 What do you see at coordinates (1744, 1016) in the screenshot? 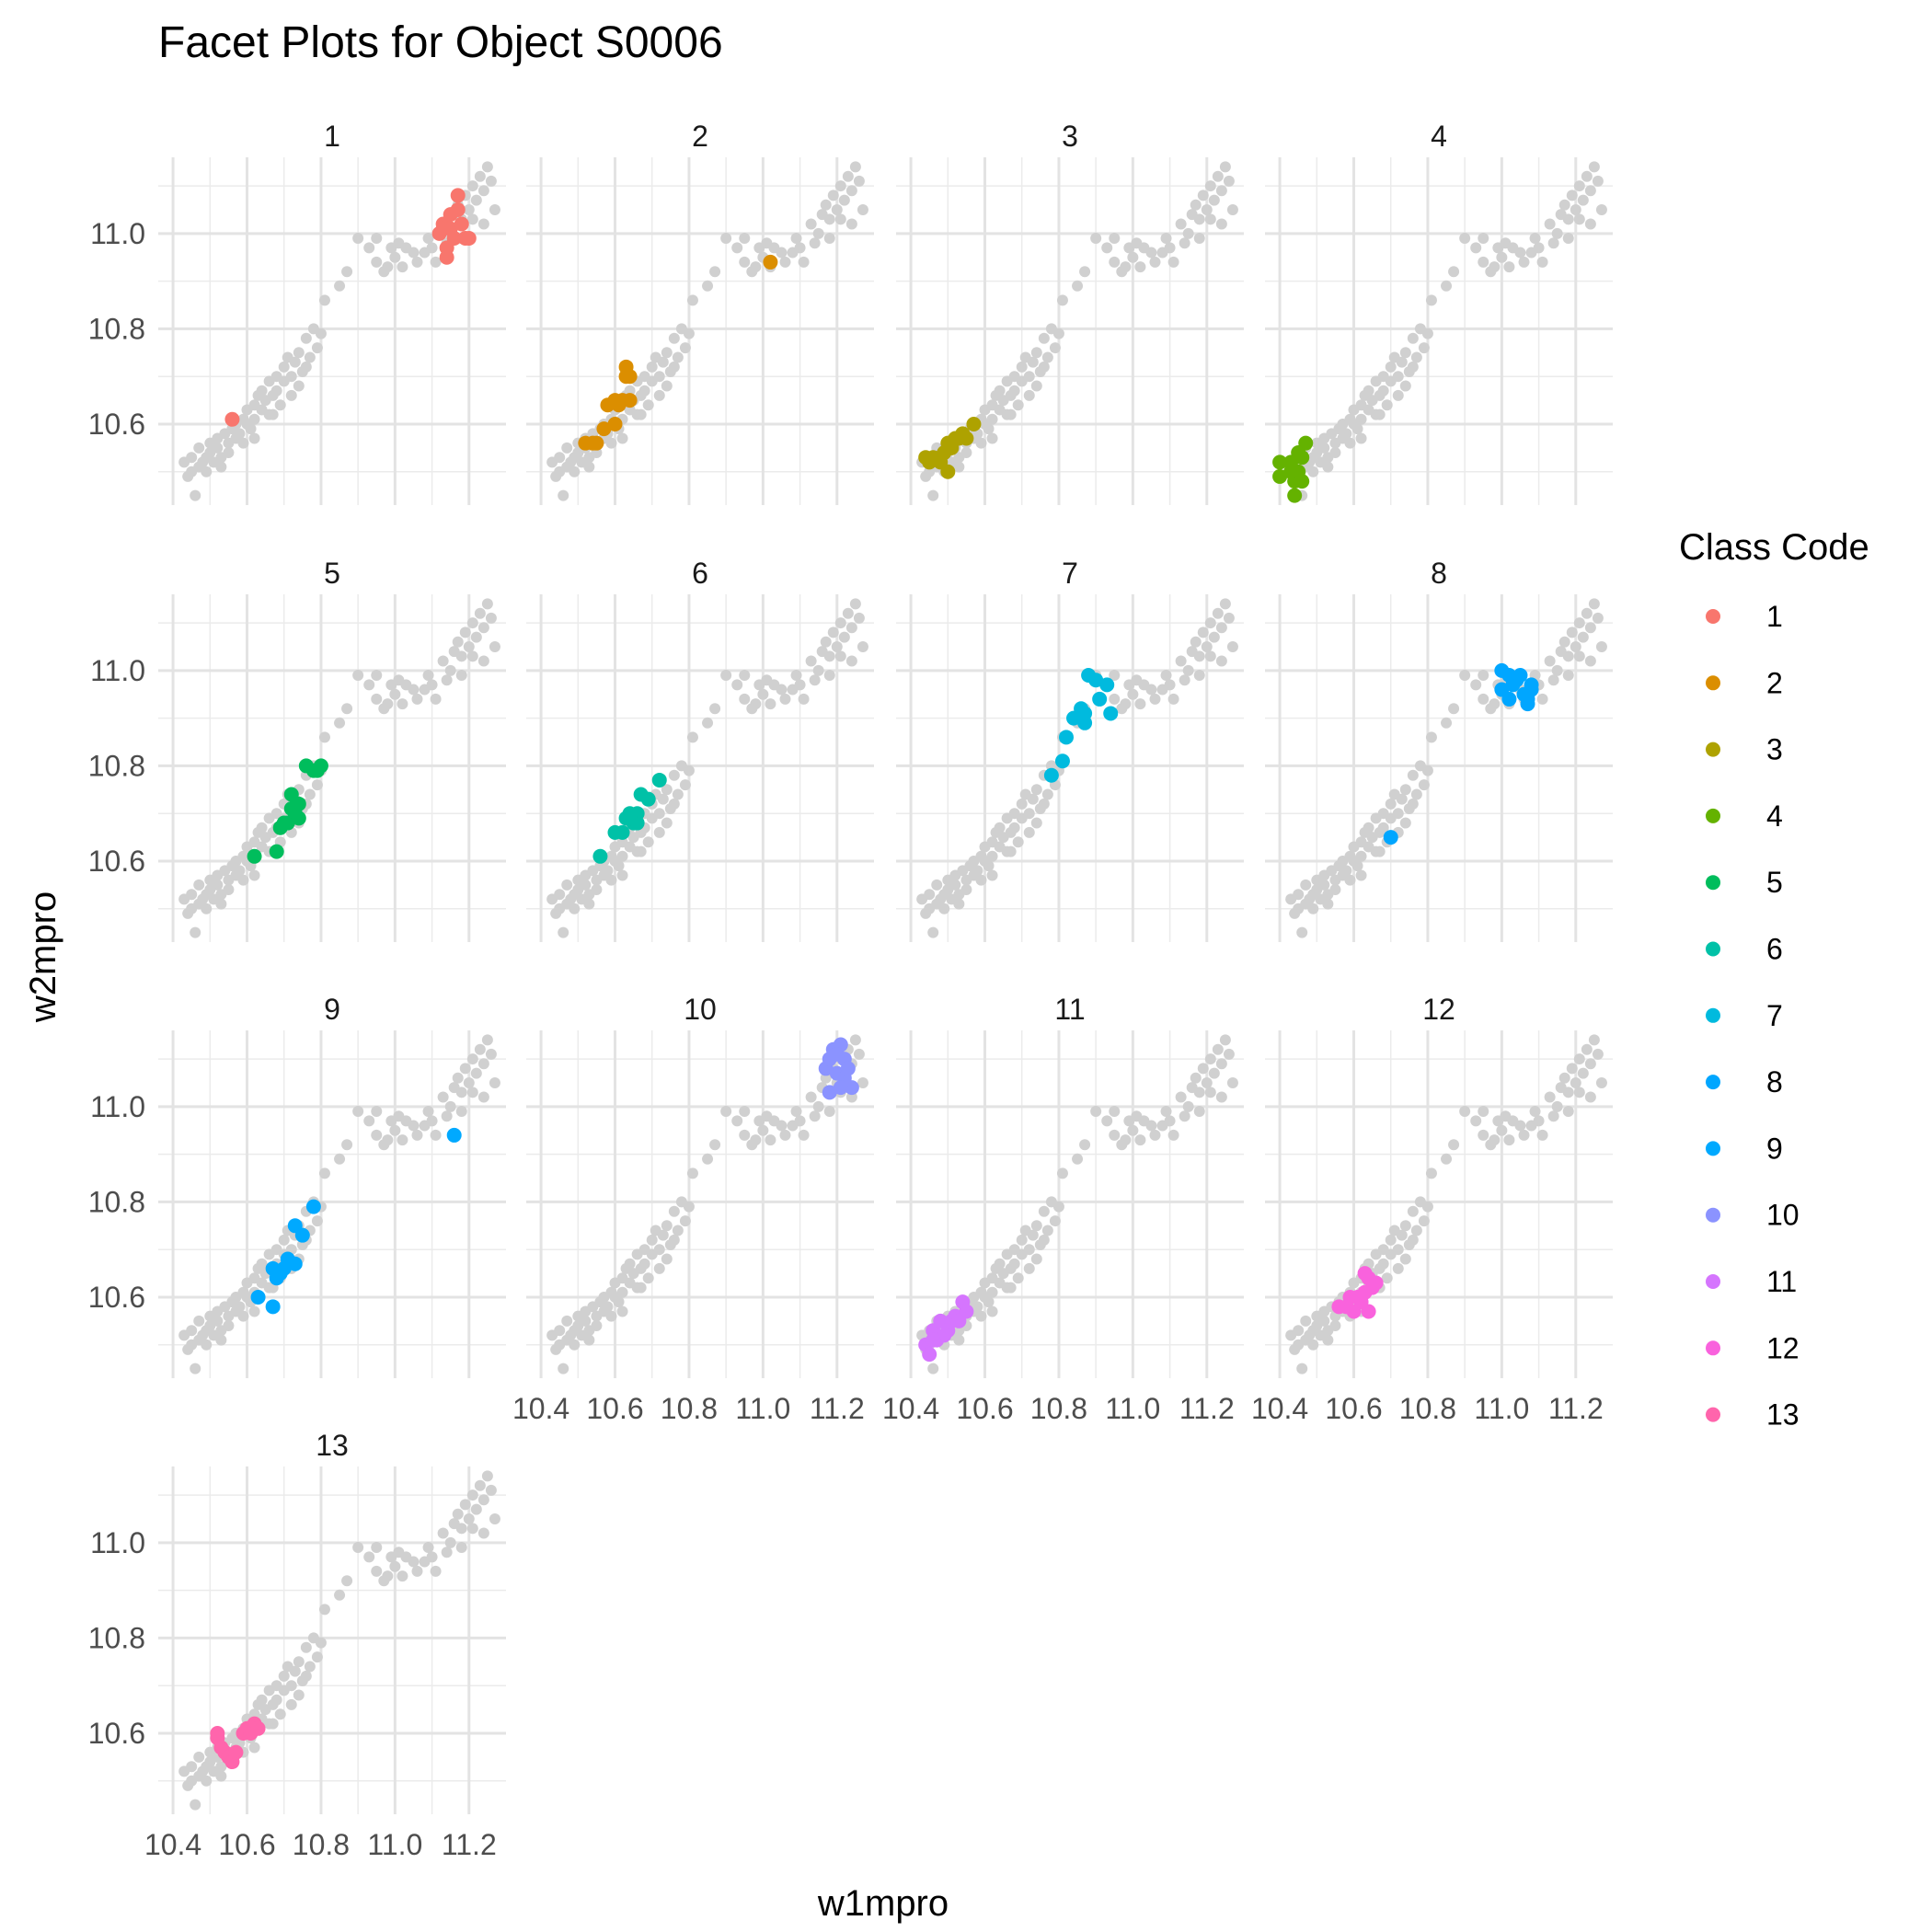
I see `legend-item-7: 7` at bounding box center [1744, 1016].